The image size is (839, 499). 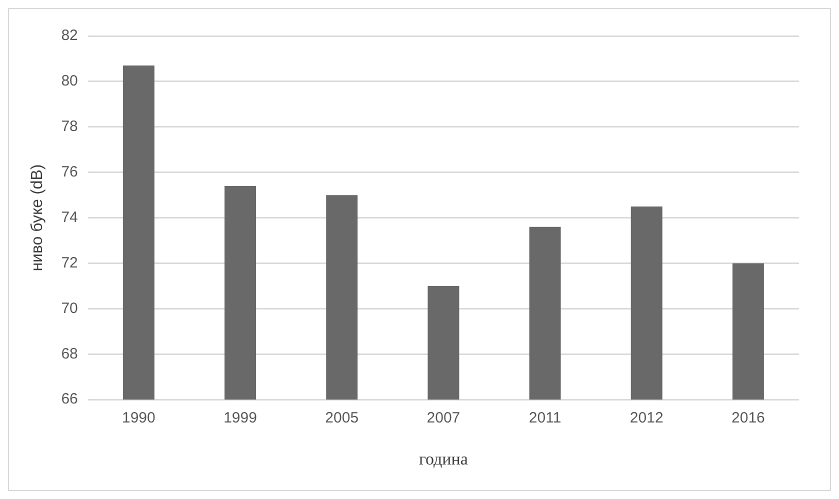 What do you see at coordinates (748, 418) in the screenshot?
I see `x-tick-label: 2016` at bounding box center [748, 418].